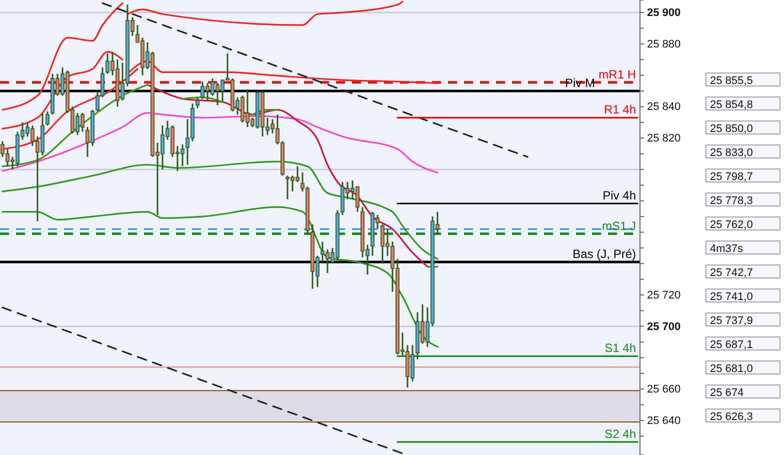 This screenshot has height=455, width=784. Describe the element at coordinates (743, 79) in the screenshot. I see `price-tag: 25 855,5` at that location.